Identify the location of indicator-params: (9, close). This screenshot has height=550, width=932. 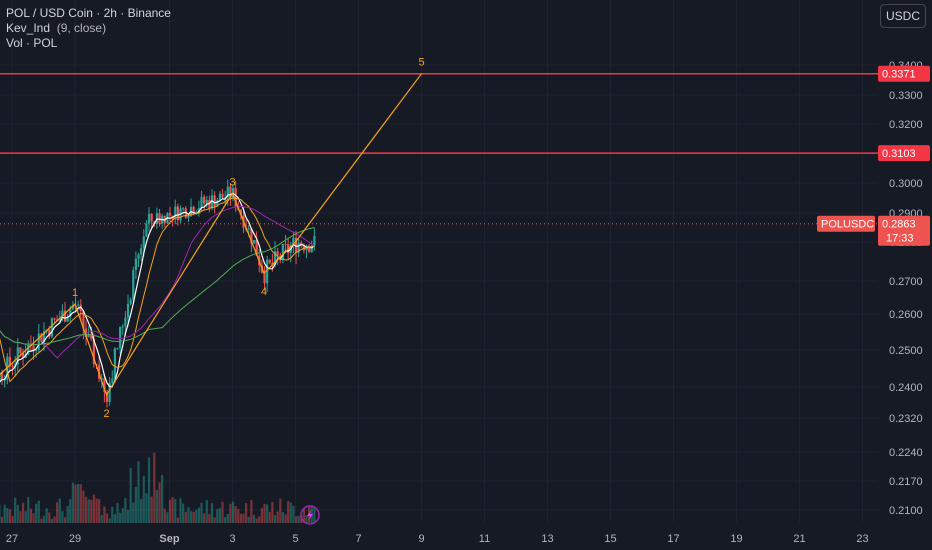
(81, 28).